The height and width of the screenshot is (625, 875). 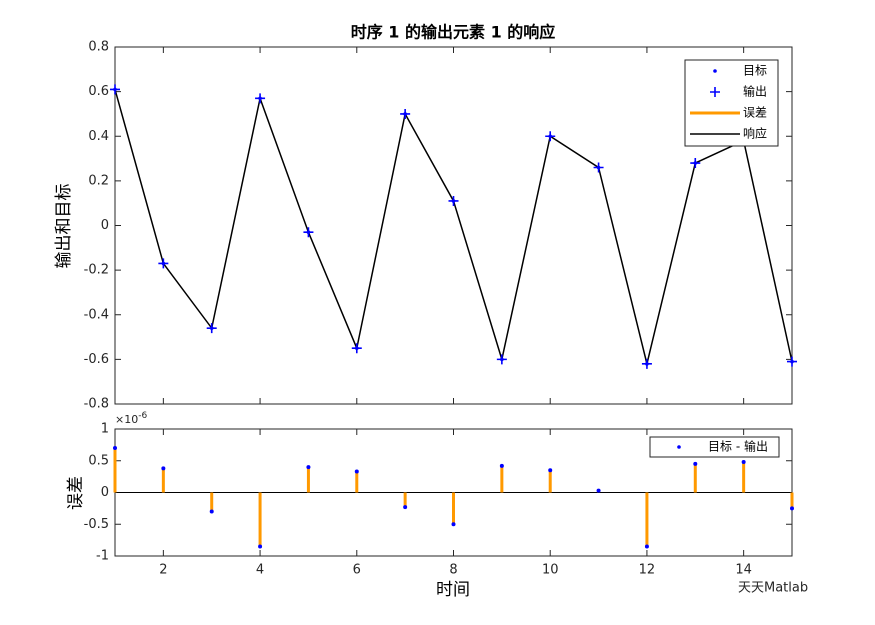 I want to click on y-tick-label: -0.5, so click(x=96, y=524).